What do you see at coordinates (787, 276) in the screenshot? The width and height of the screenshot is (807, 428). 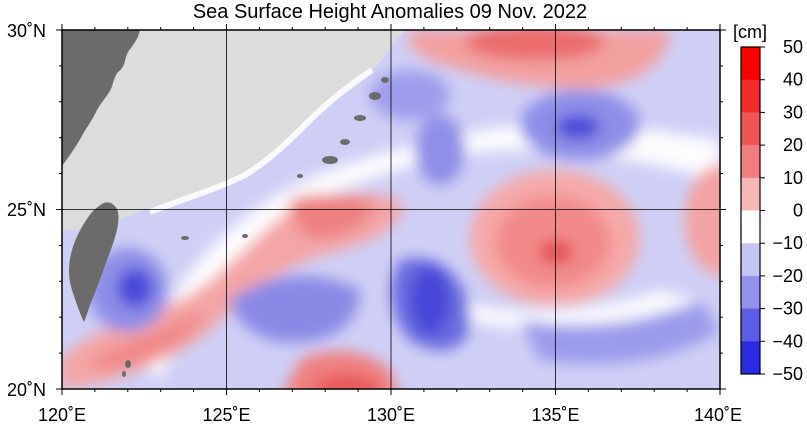 I see `colorbar-label: −20` at bounding box center [787, 276].